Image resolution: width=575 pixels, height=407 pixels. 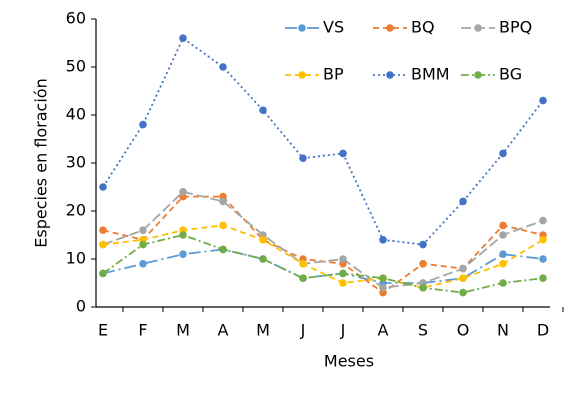 I want to click on legend-label: BMM, so click(x=430, y=74).